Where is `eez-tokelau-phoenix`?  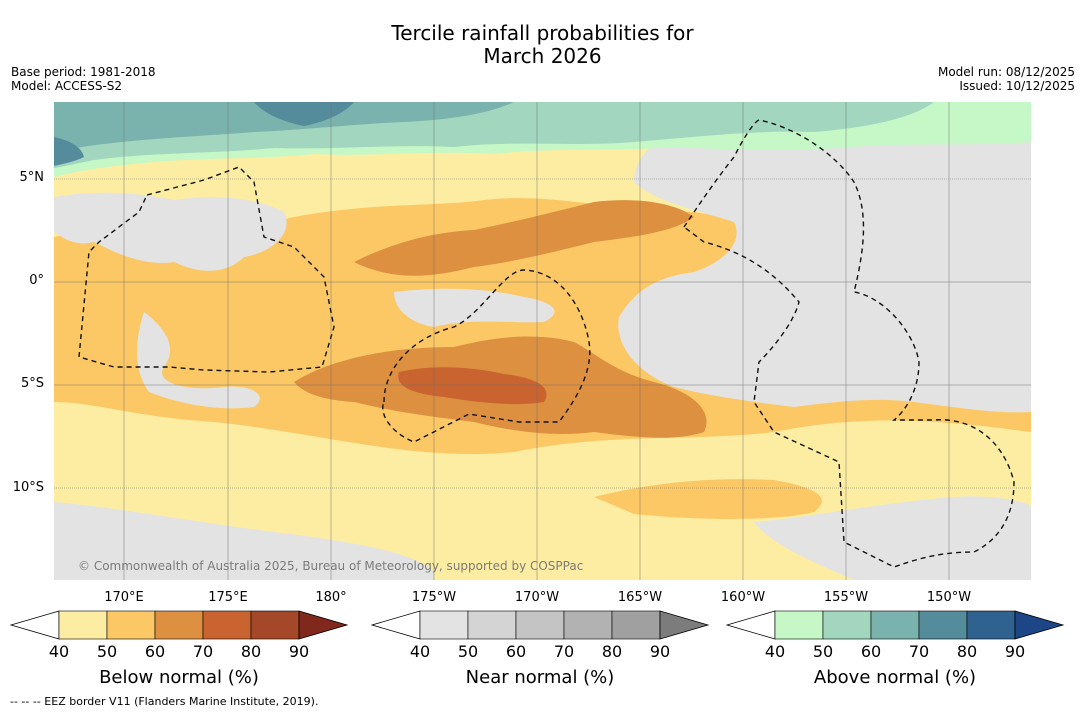
eez-tokelau-phoenix is located at coordinates (486, 356).